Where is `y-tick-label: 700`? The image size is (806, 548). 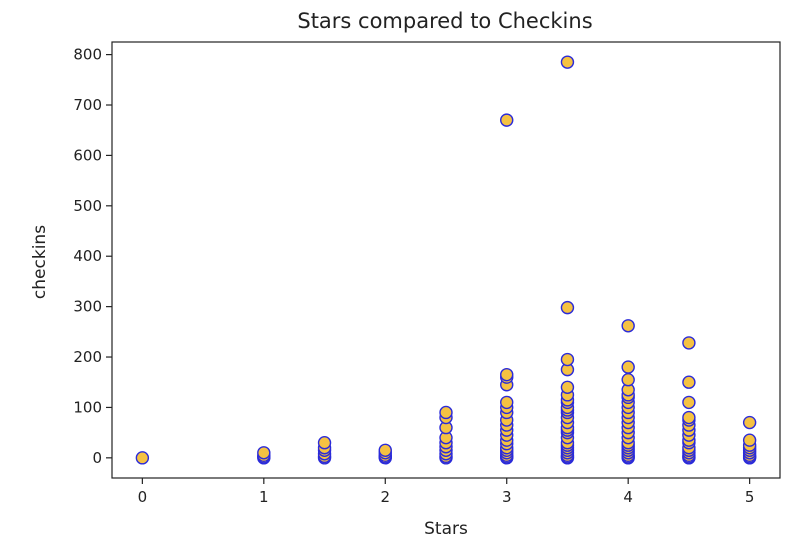 y-tick-label: 700 is located at coordinates (87, 105).